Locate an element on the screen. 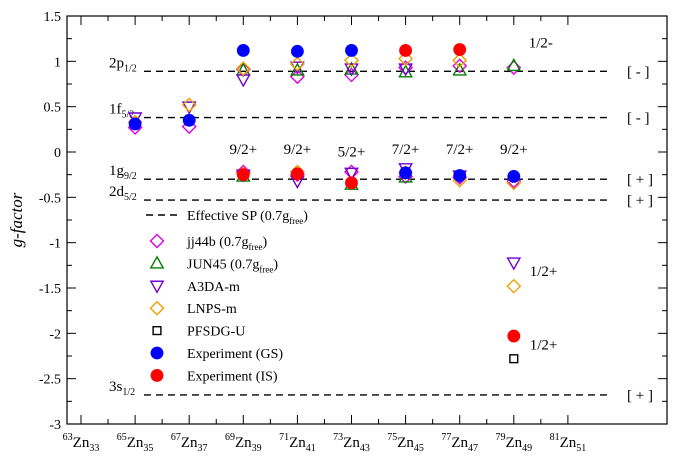 This screenshot has height=457, width=676. legend-label: PFSDG-U is located at coordinates (216, 332).